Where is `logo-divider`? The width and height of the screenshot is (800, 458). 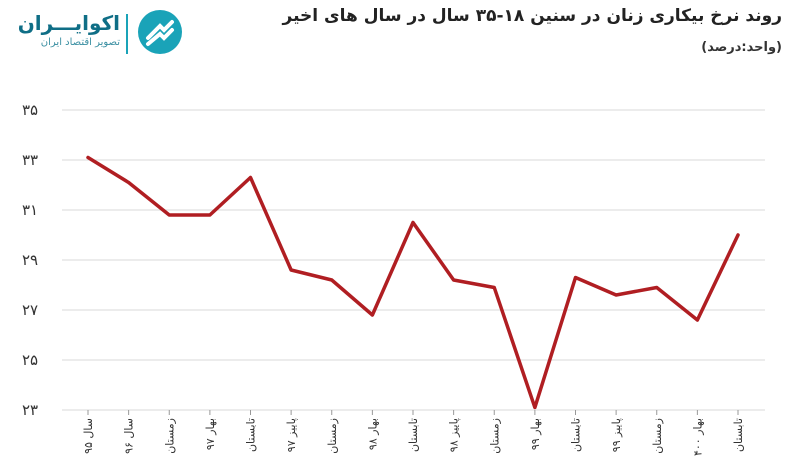
logo-divider is located at coordinates (127, 34).